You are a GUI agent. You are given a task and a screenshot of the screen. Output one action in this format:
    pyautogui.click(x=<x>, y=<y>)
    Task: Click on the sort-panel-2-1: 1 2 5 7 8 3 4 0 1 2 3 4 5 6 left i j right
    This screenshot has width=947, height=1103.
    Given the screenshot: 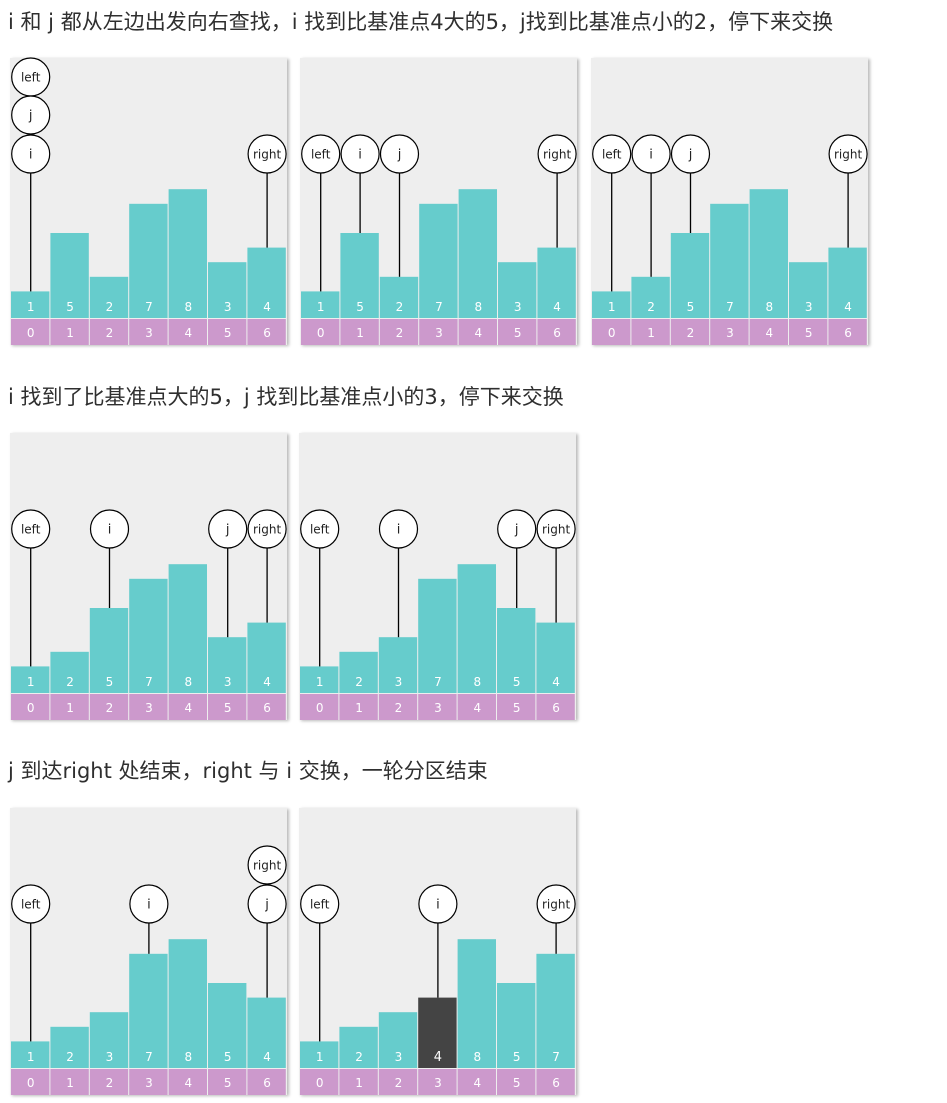 What is the action you would take?
    pyautogui.click(x=148, y=576)
    